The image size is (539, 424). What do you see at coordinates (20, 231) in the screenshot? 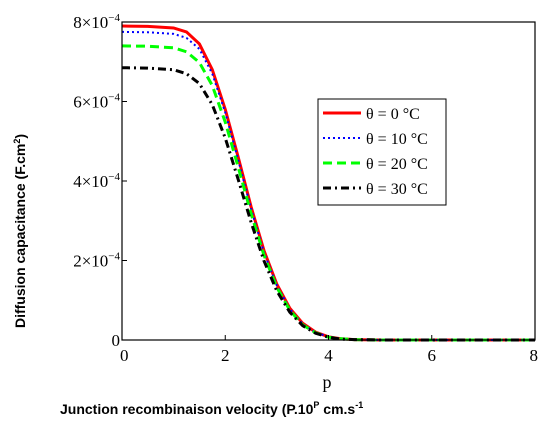
I see `y-axis-label: Diffusion capacitance (F.cm2)` at bounding box center [20, 231].